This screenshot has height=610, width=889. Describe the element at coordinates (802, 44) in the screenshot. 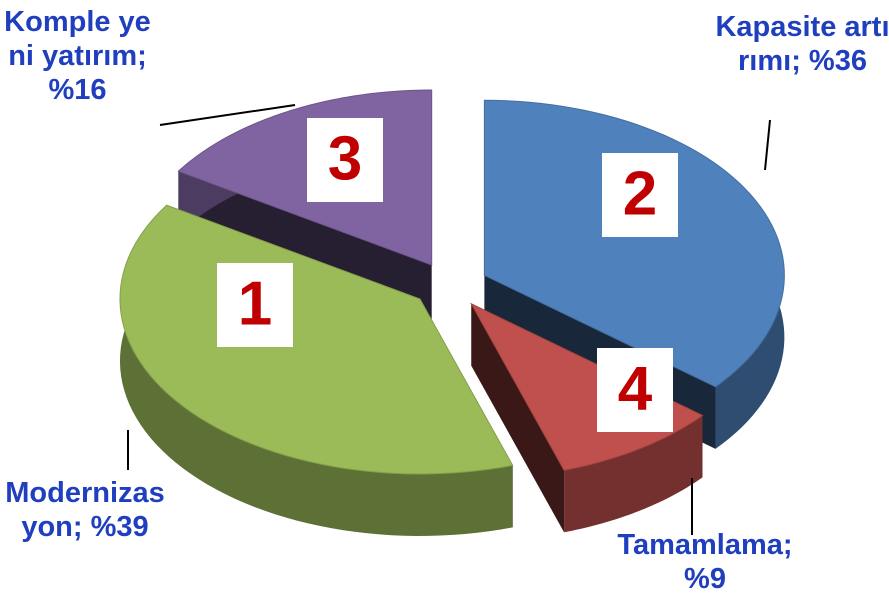

I see `data-label: Kapasite artırımı; %36` at that location.